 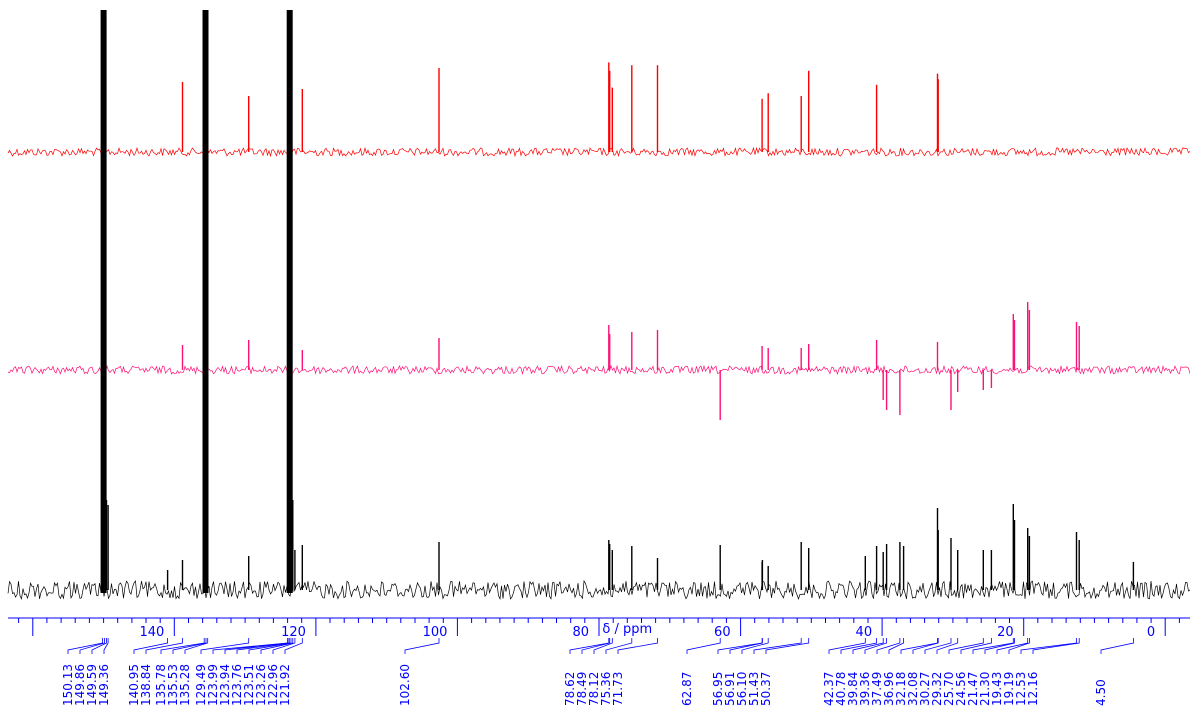 What do you see at coordinates (864, 632) in the screenshot?
I see `x-tick-label: 40` at bounding box center [864, 632].